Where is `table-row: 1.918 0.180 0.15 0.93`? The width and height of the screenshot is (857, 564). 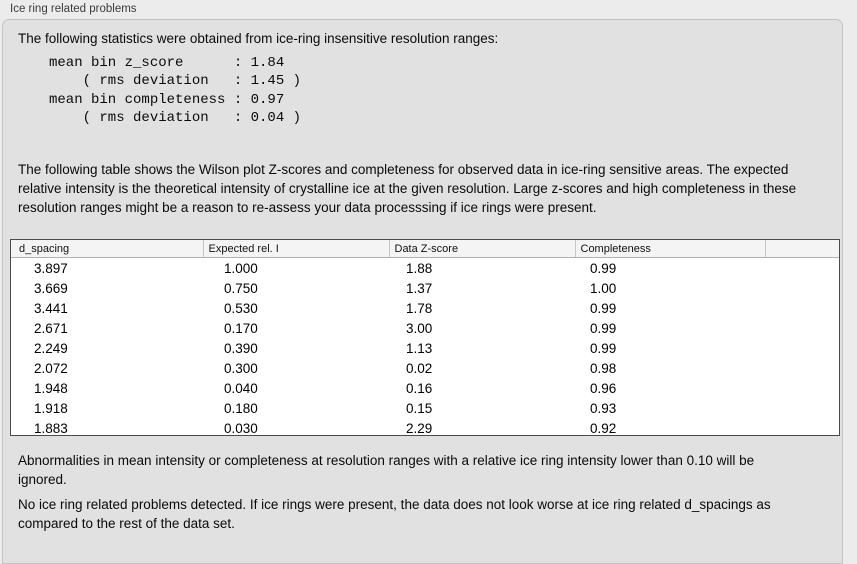 table-row: 1.918 0.180 0.15 0.93 is located at coordinates (425, 408).